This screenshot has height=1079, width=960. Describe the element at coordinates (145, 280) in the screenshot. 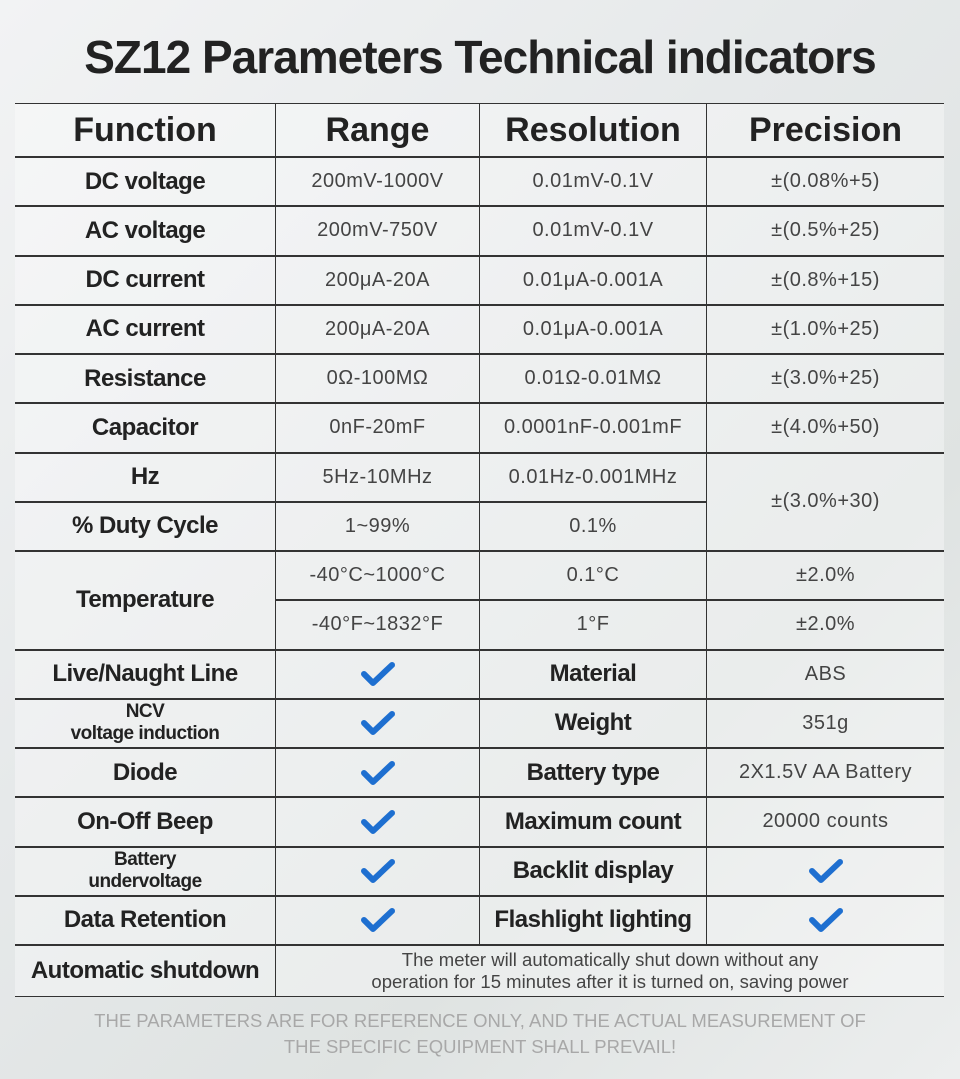

I see `function-name: DC current` at that location.